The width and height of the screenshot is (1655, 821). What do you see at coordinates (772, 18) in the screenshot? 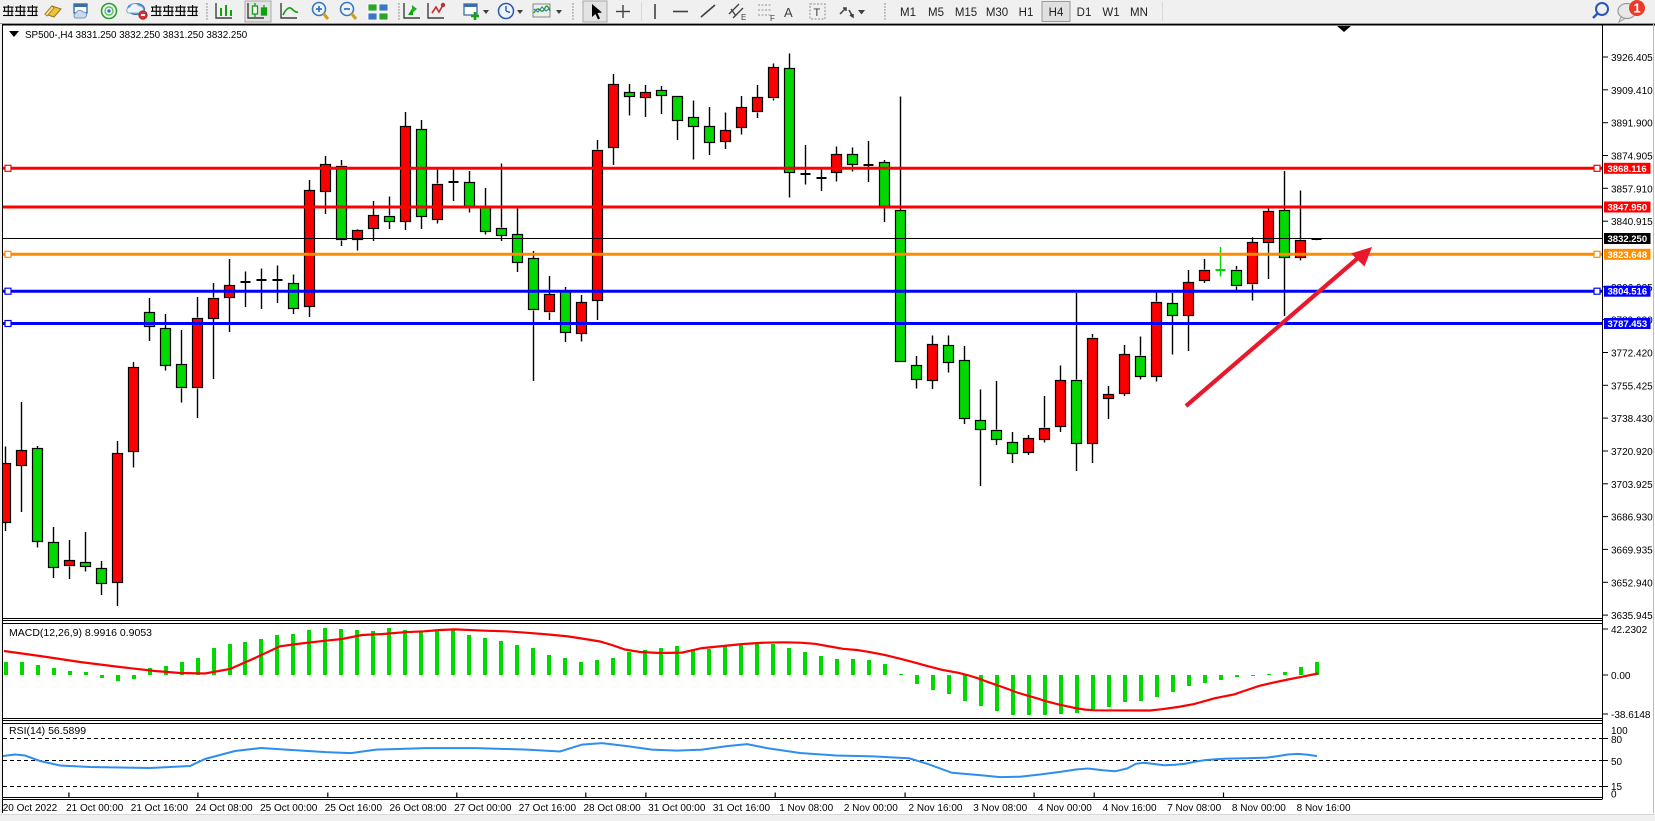
I see `svg-text: F` at bounding box center [772, 18].